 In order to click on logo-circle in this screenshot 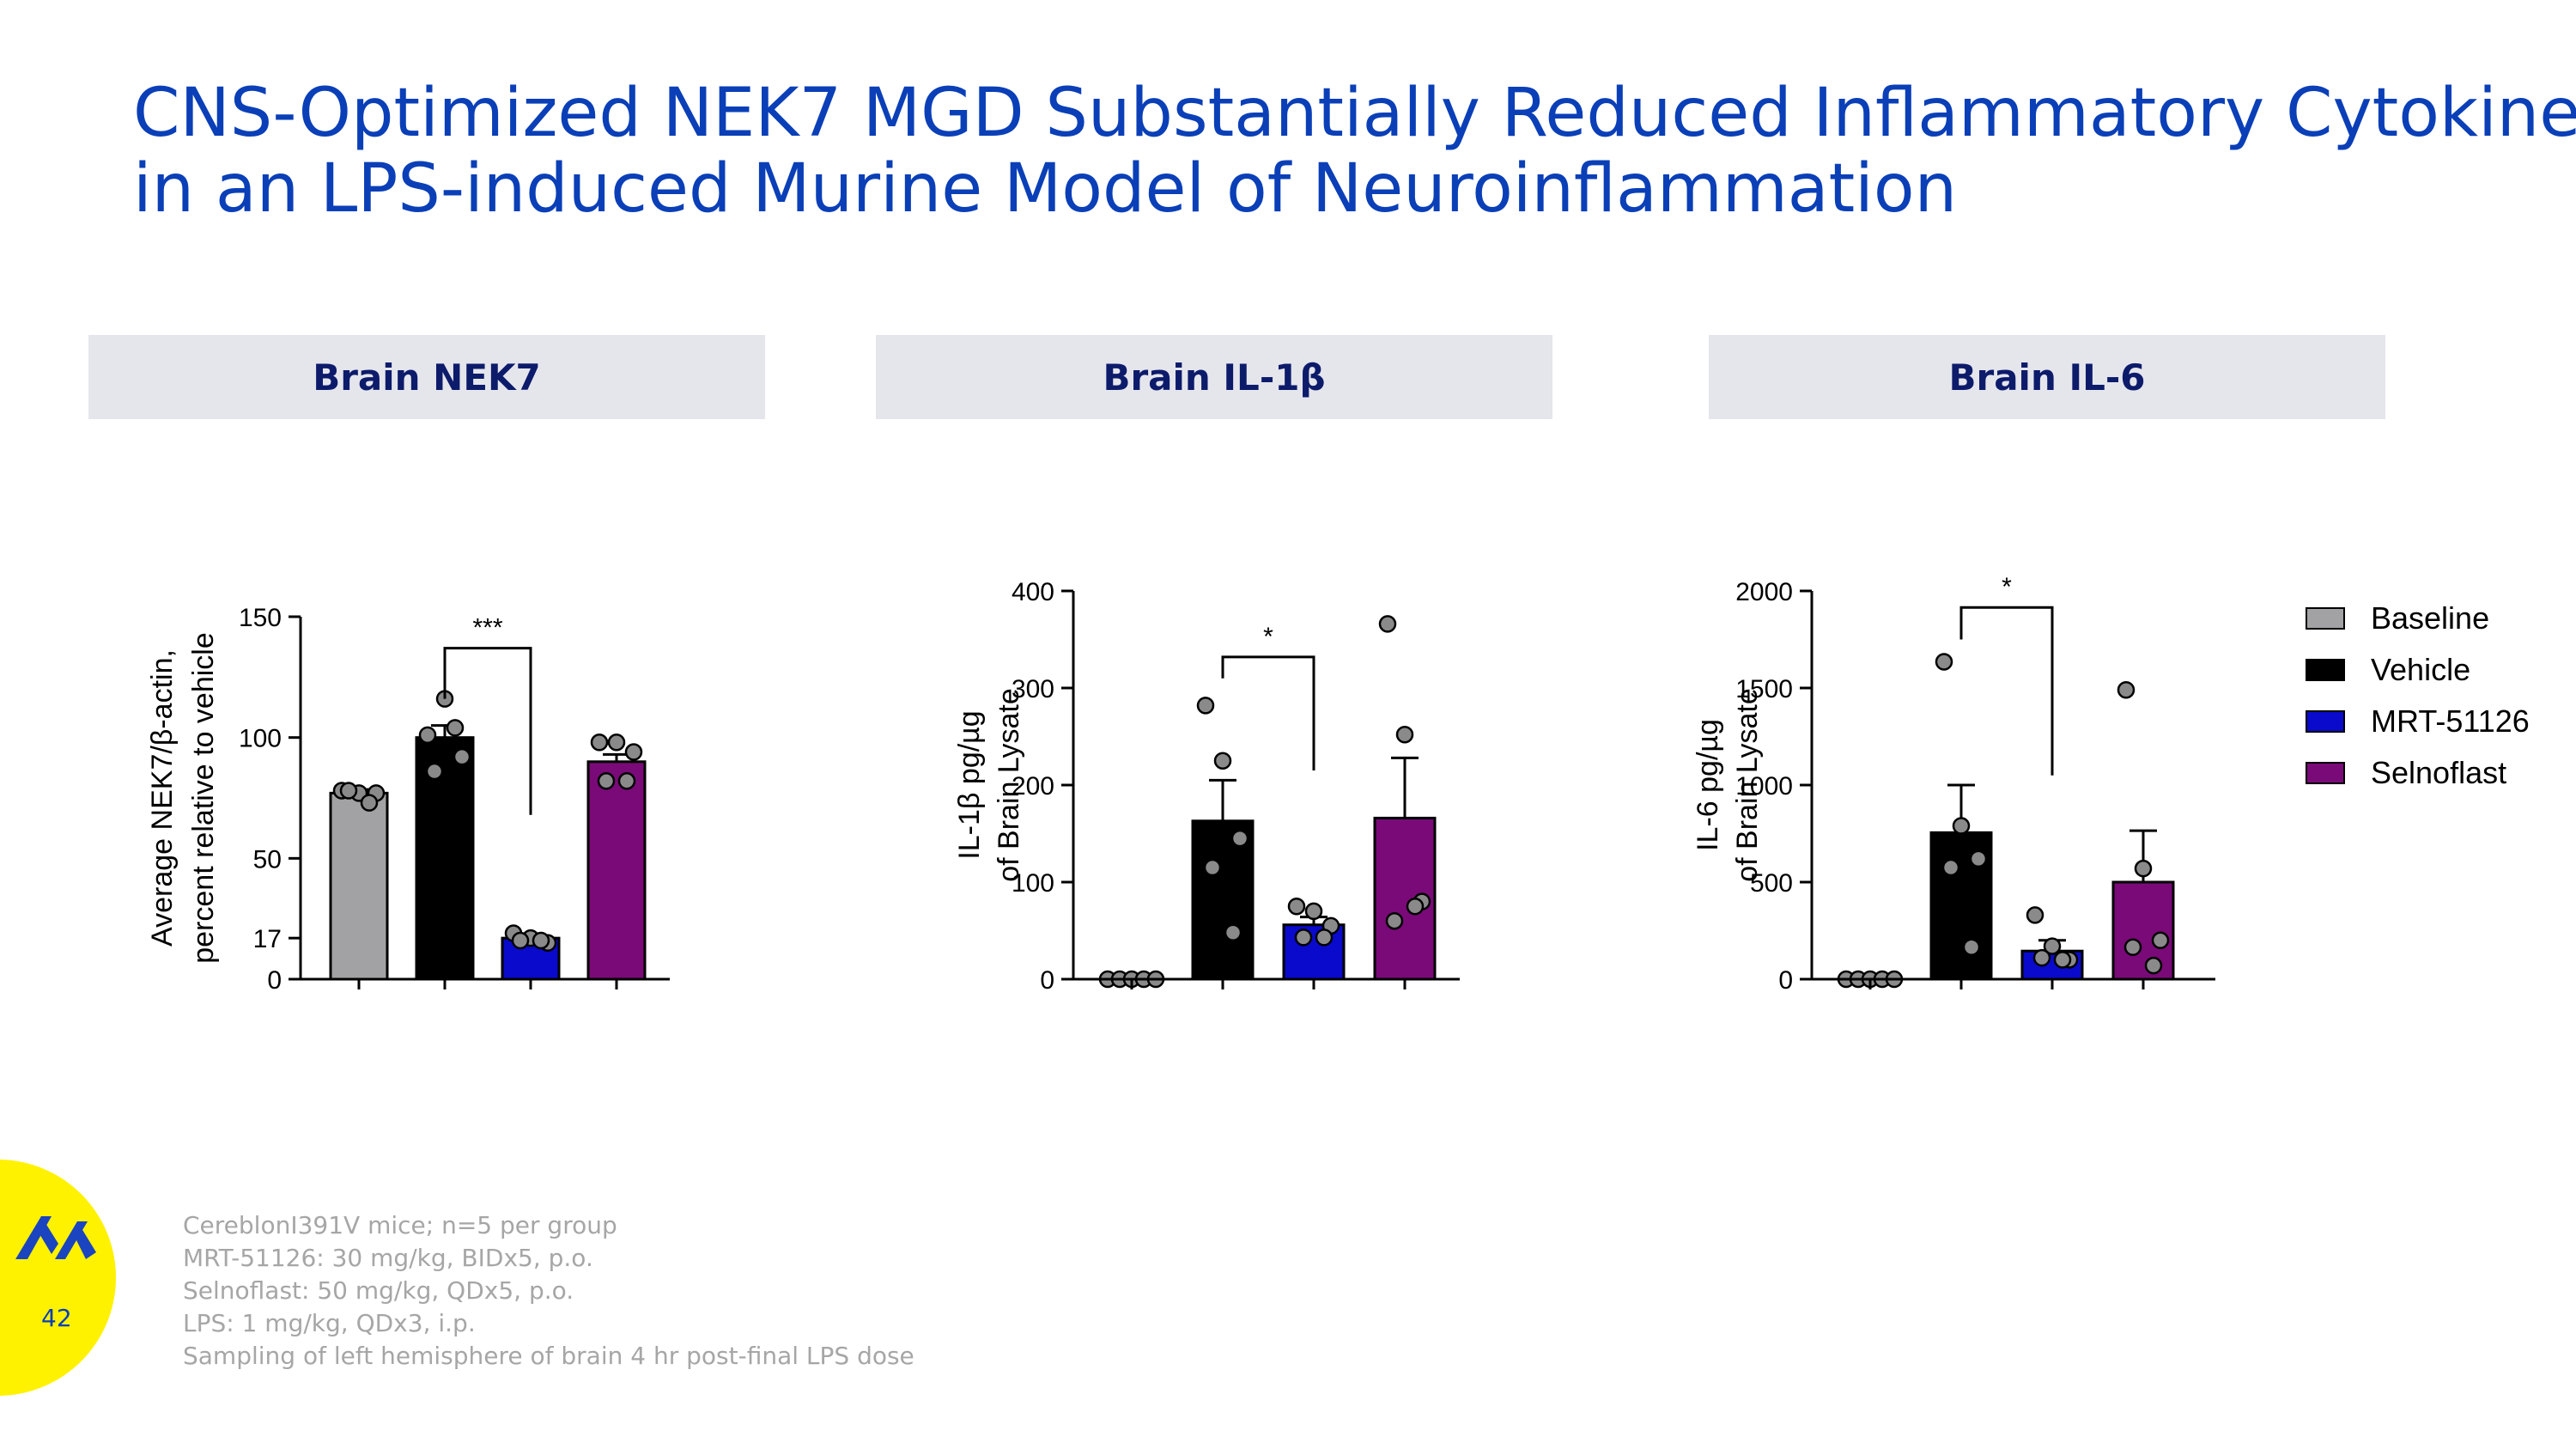, I will do `click(58, 1278)`.